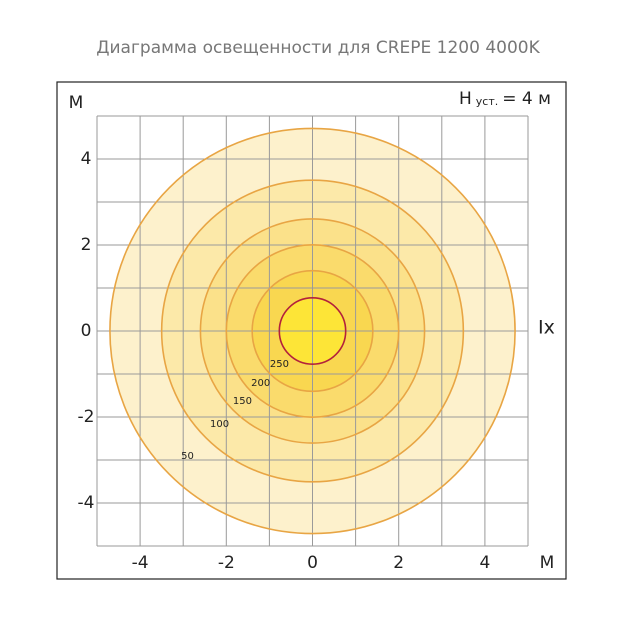  What do you see at coordinates (86, 159) in the screenshot?
I see `y-tick-label: 4` at bounding box center [86, 159].